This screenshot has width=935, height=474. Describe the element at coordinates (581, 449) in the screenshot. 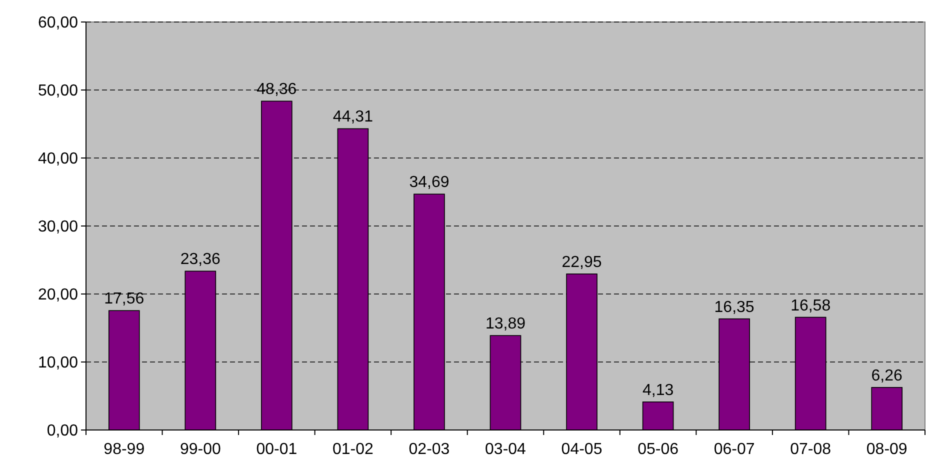

I see `x-tick-label: 04-05` at that location.